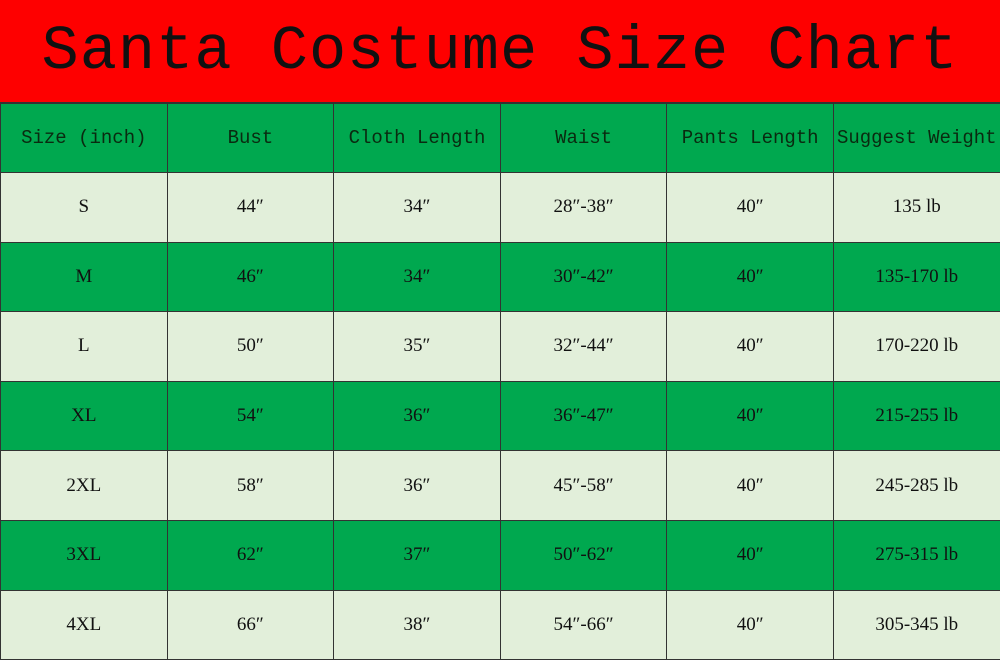  Describe the element at coordinates (417, 346) in the screenshot. I see `cell-cloth-length: 35″` at that location.